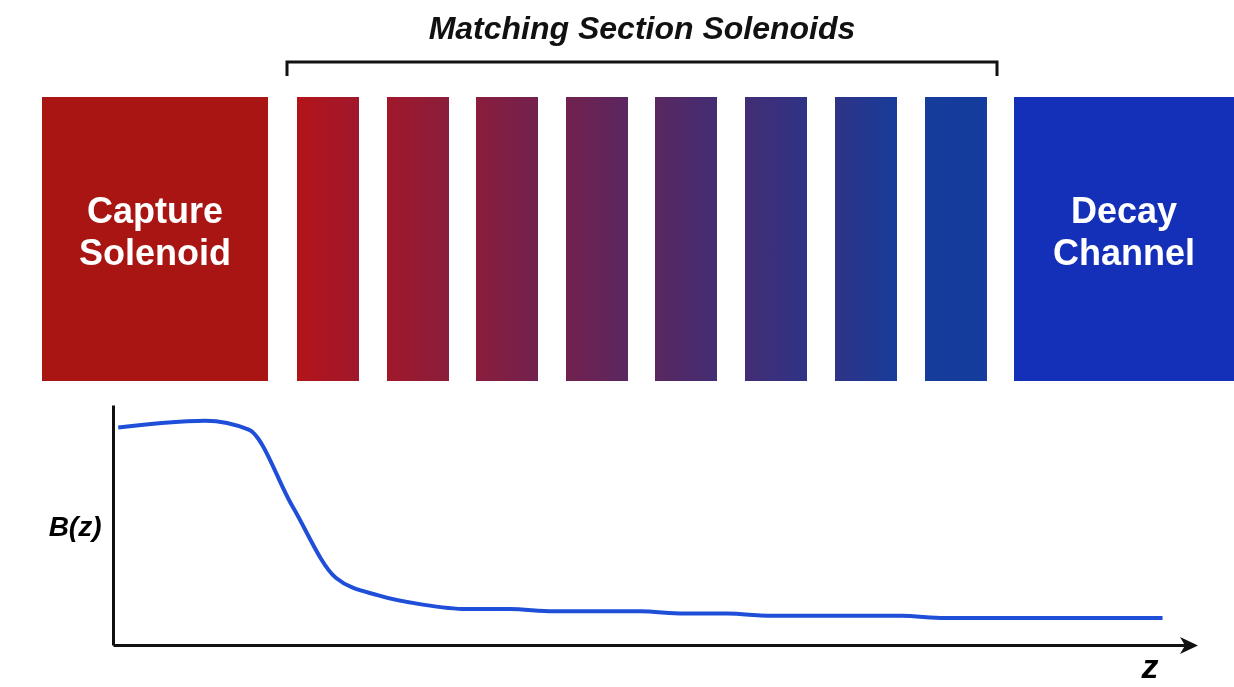 Image resolution: width=1234 pixels, height=687 pixels. What do you see at coordinates (1124, 232) in the screenshot?
I see `text: Decay Channel` at bounding box center [1124, 232].